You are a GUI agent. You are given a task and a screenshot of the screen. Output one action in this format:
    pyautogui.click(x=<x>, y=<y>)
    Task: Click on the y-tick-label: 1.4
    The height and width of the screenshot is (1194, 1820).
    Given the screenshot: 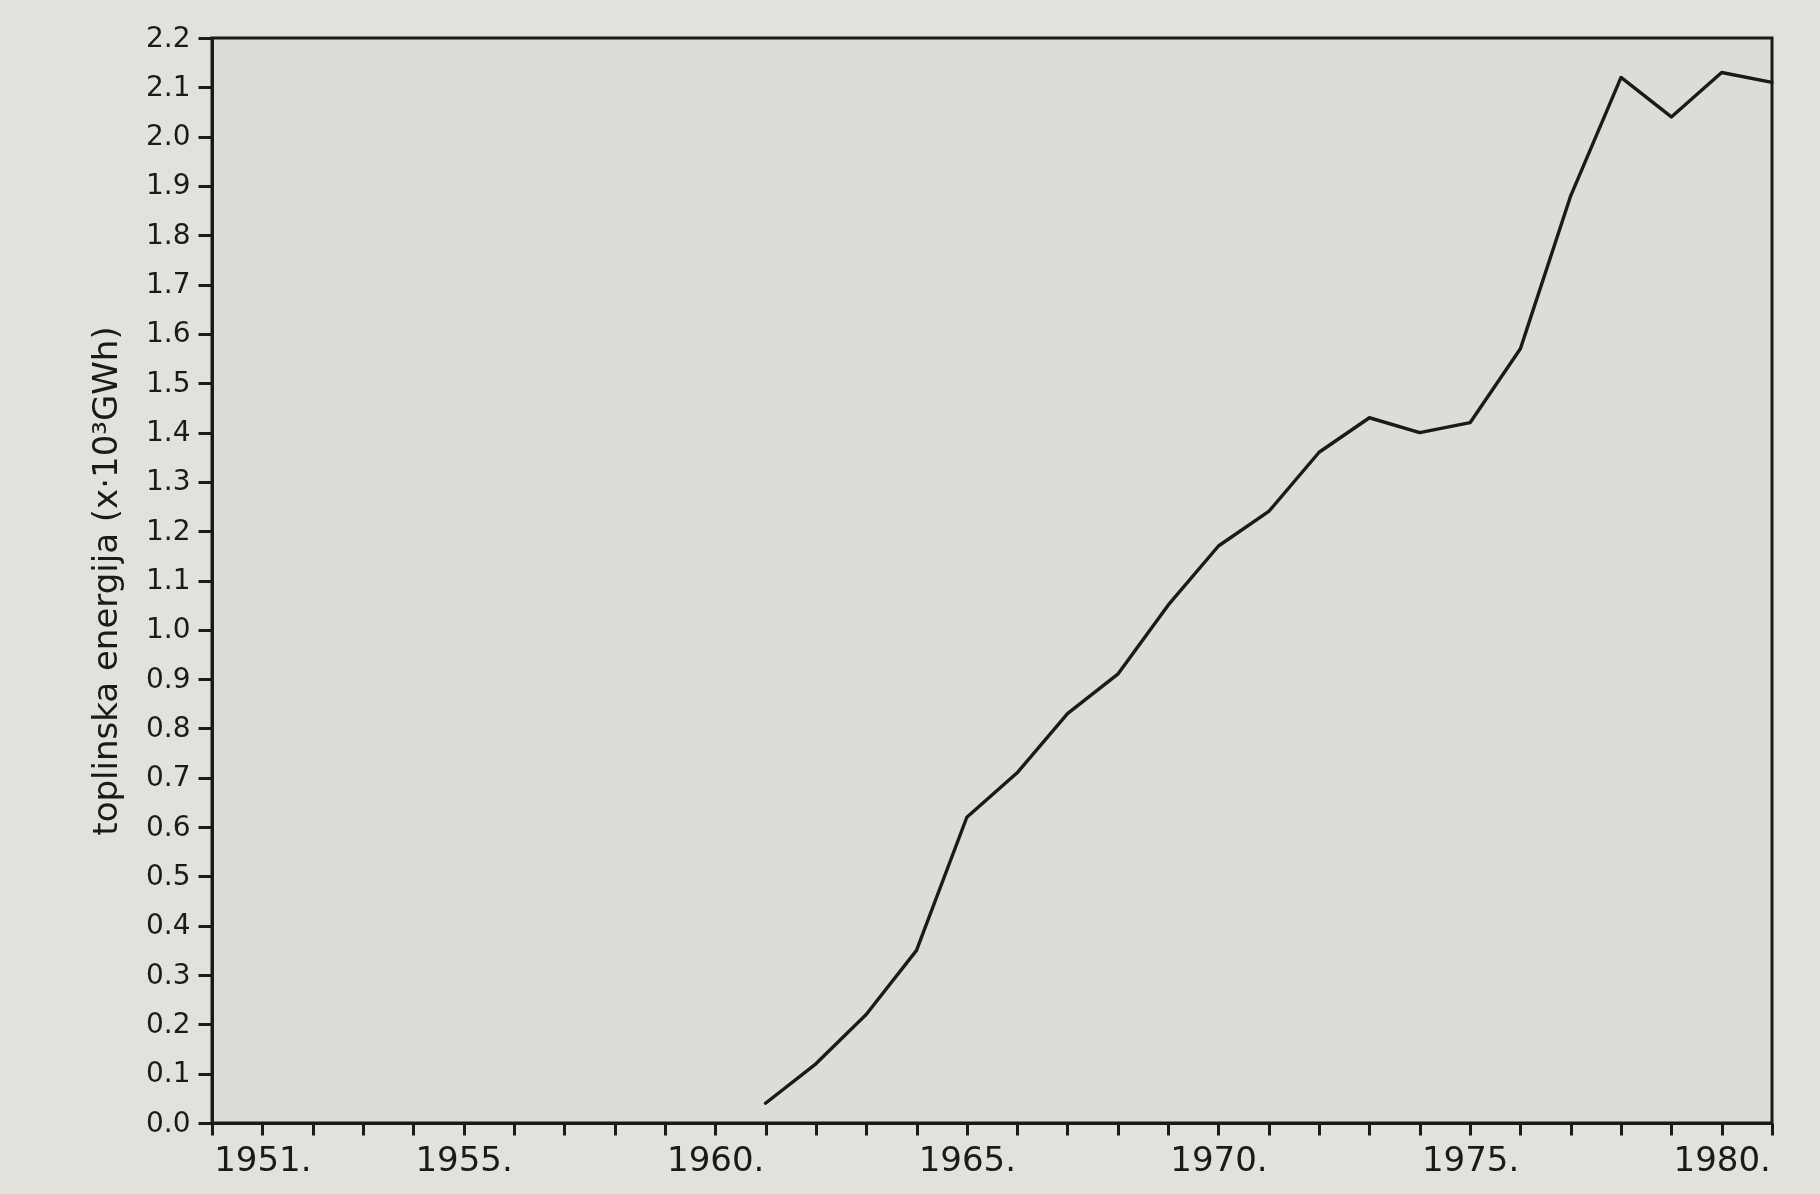 What is the action you would take?
    pyautogui.click(x=168, y=432)
    